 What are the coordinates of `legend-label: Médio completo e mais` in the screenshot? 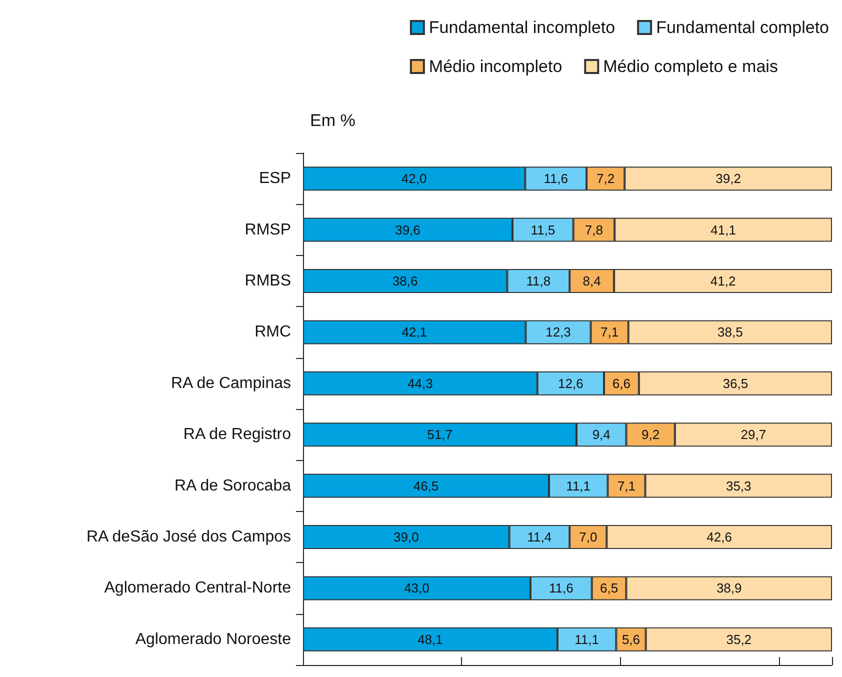 It's located at (690, 66).